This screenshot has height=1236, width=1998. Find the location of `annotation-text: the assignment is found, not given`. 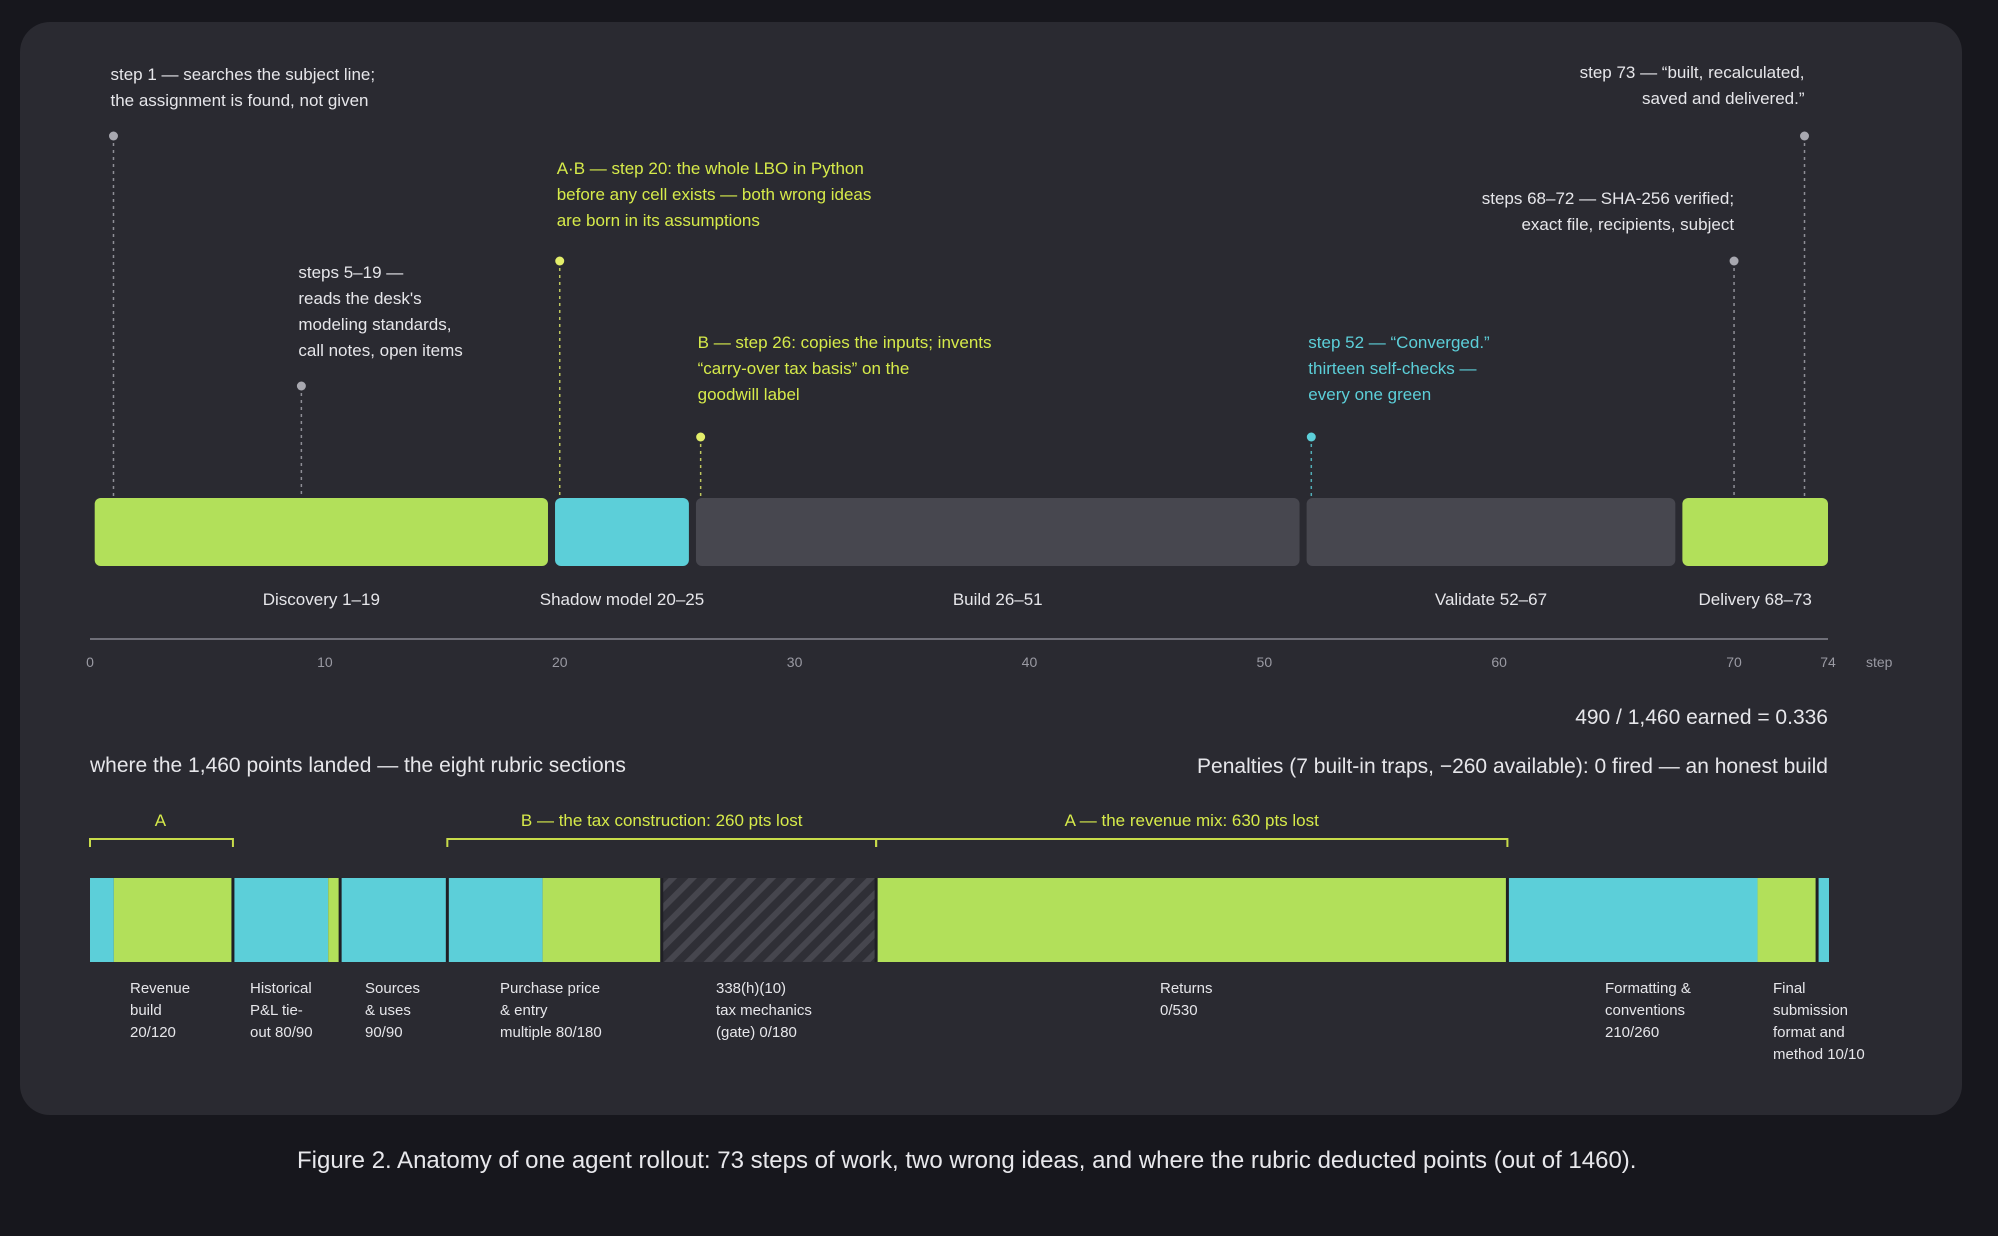

annotation-text: the assignment is found, not given is located at coordinates (239, 100).